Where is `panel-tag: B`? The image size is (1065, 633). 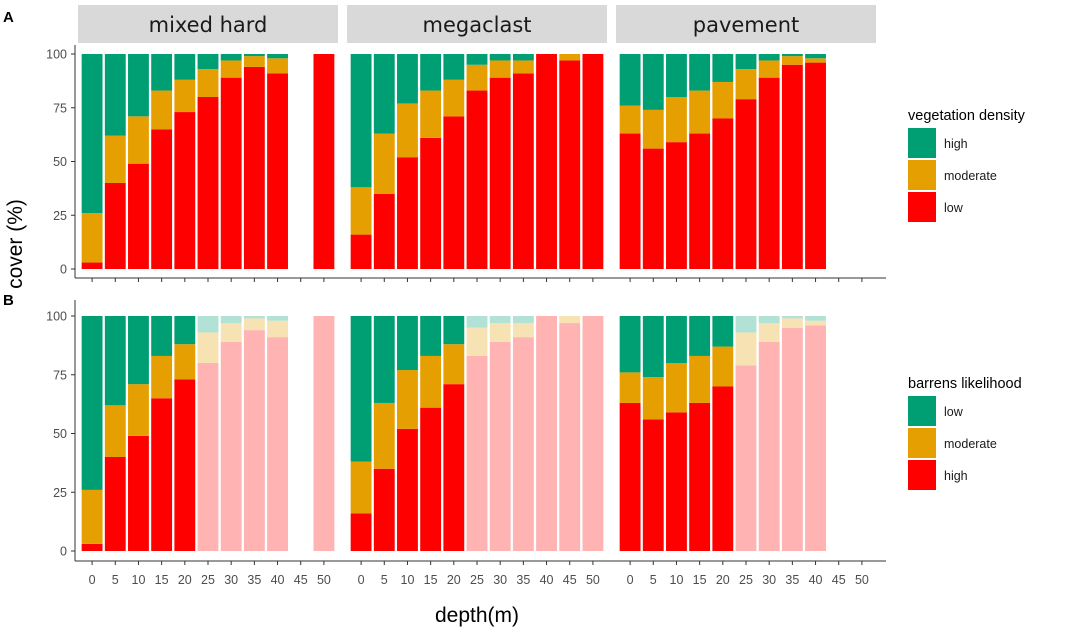 panel-tag: B is located at coordinates (8, 300).